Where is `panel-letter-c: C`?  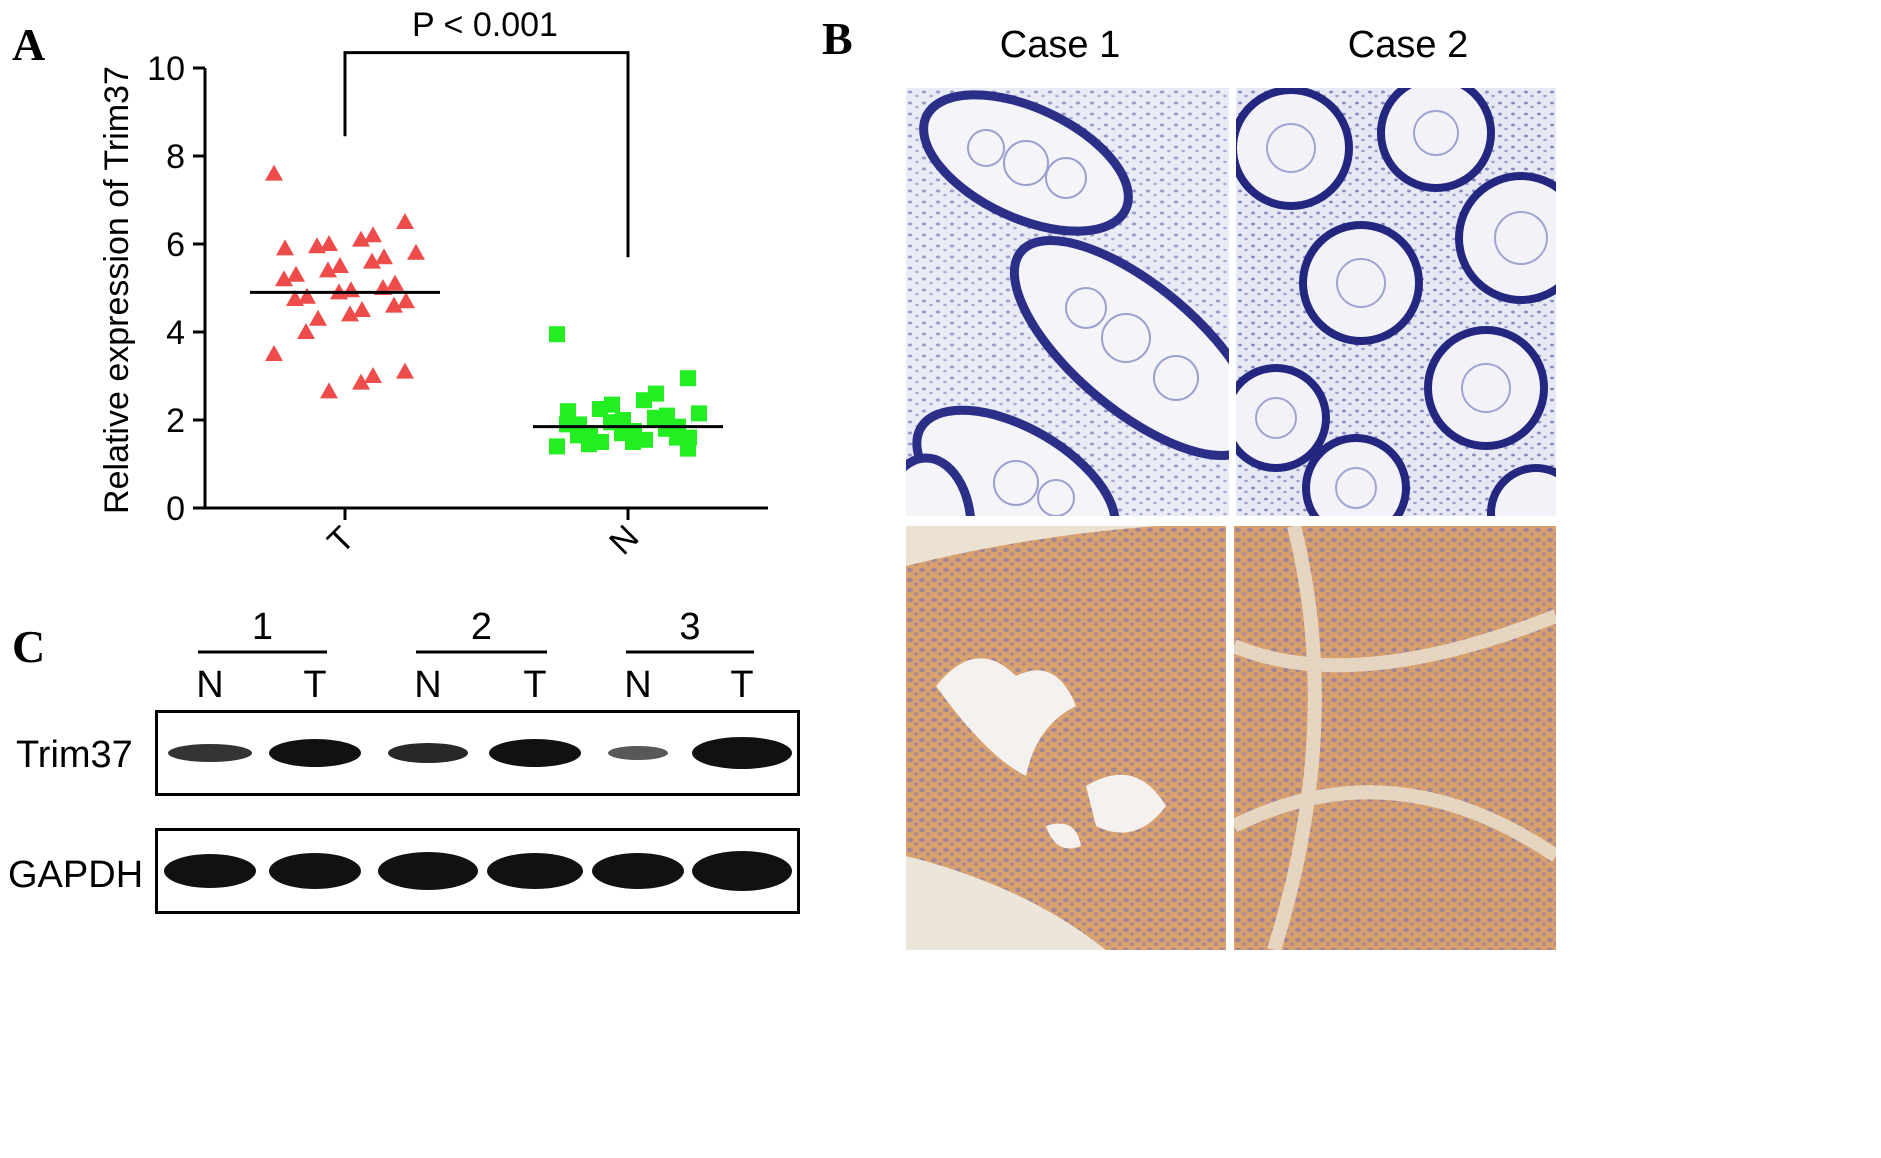 panel-letter-c: C is located at coordinates (29, 646).